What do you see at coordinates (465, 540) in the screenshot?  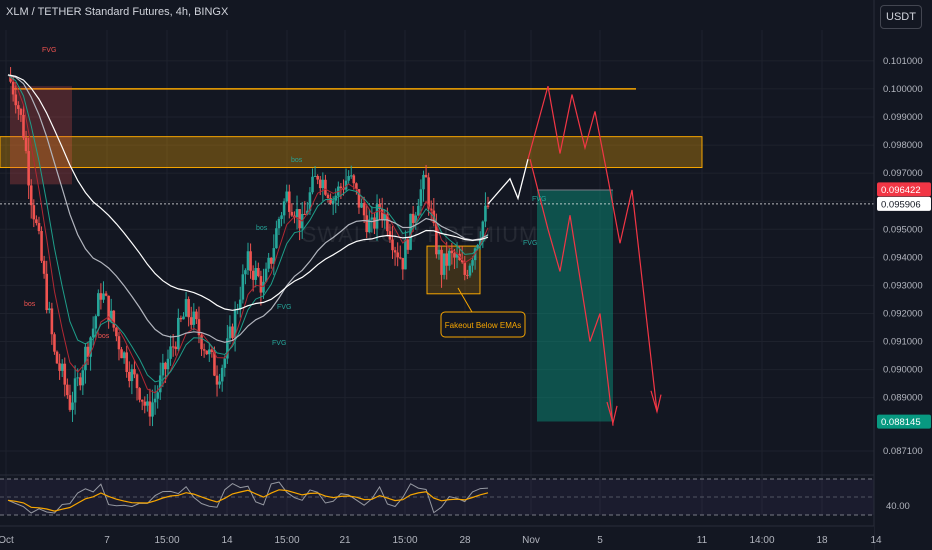 I see `time-tick: 28` at bounding box center [465, 540].